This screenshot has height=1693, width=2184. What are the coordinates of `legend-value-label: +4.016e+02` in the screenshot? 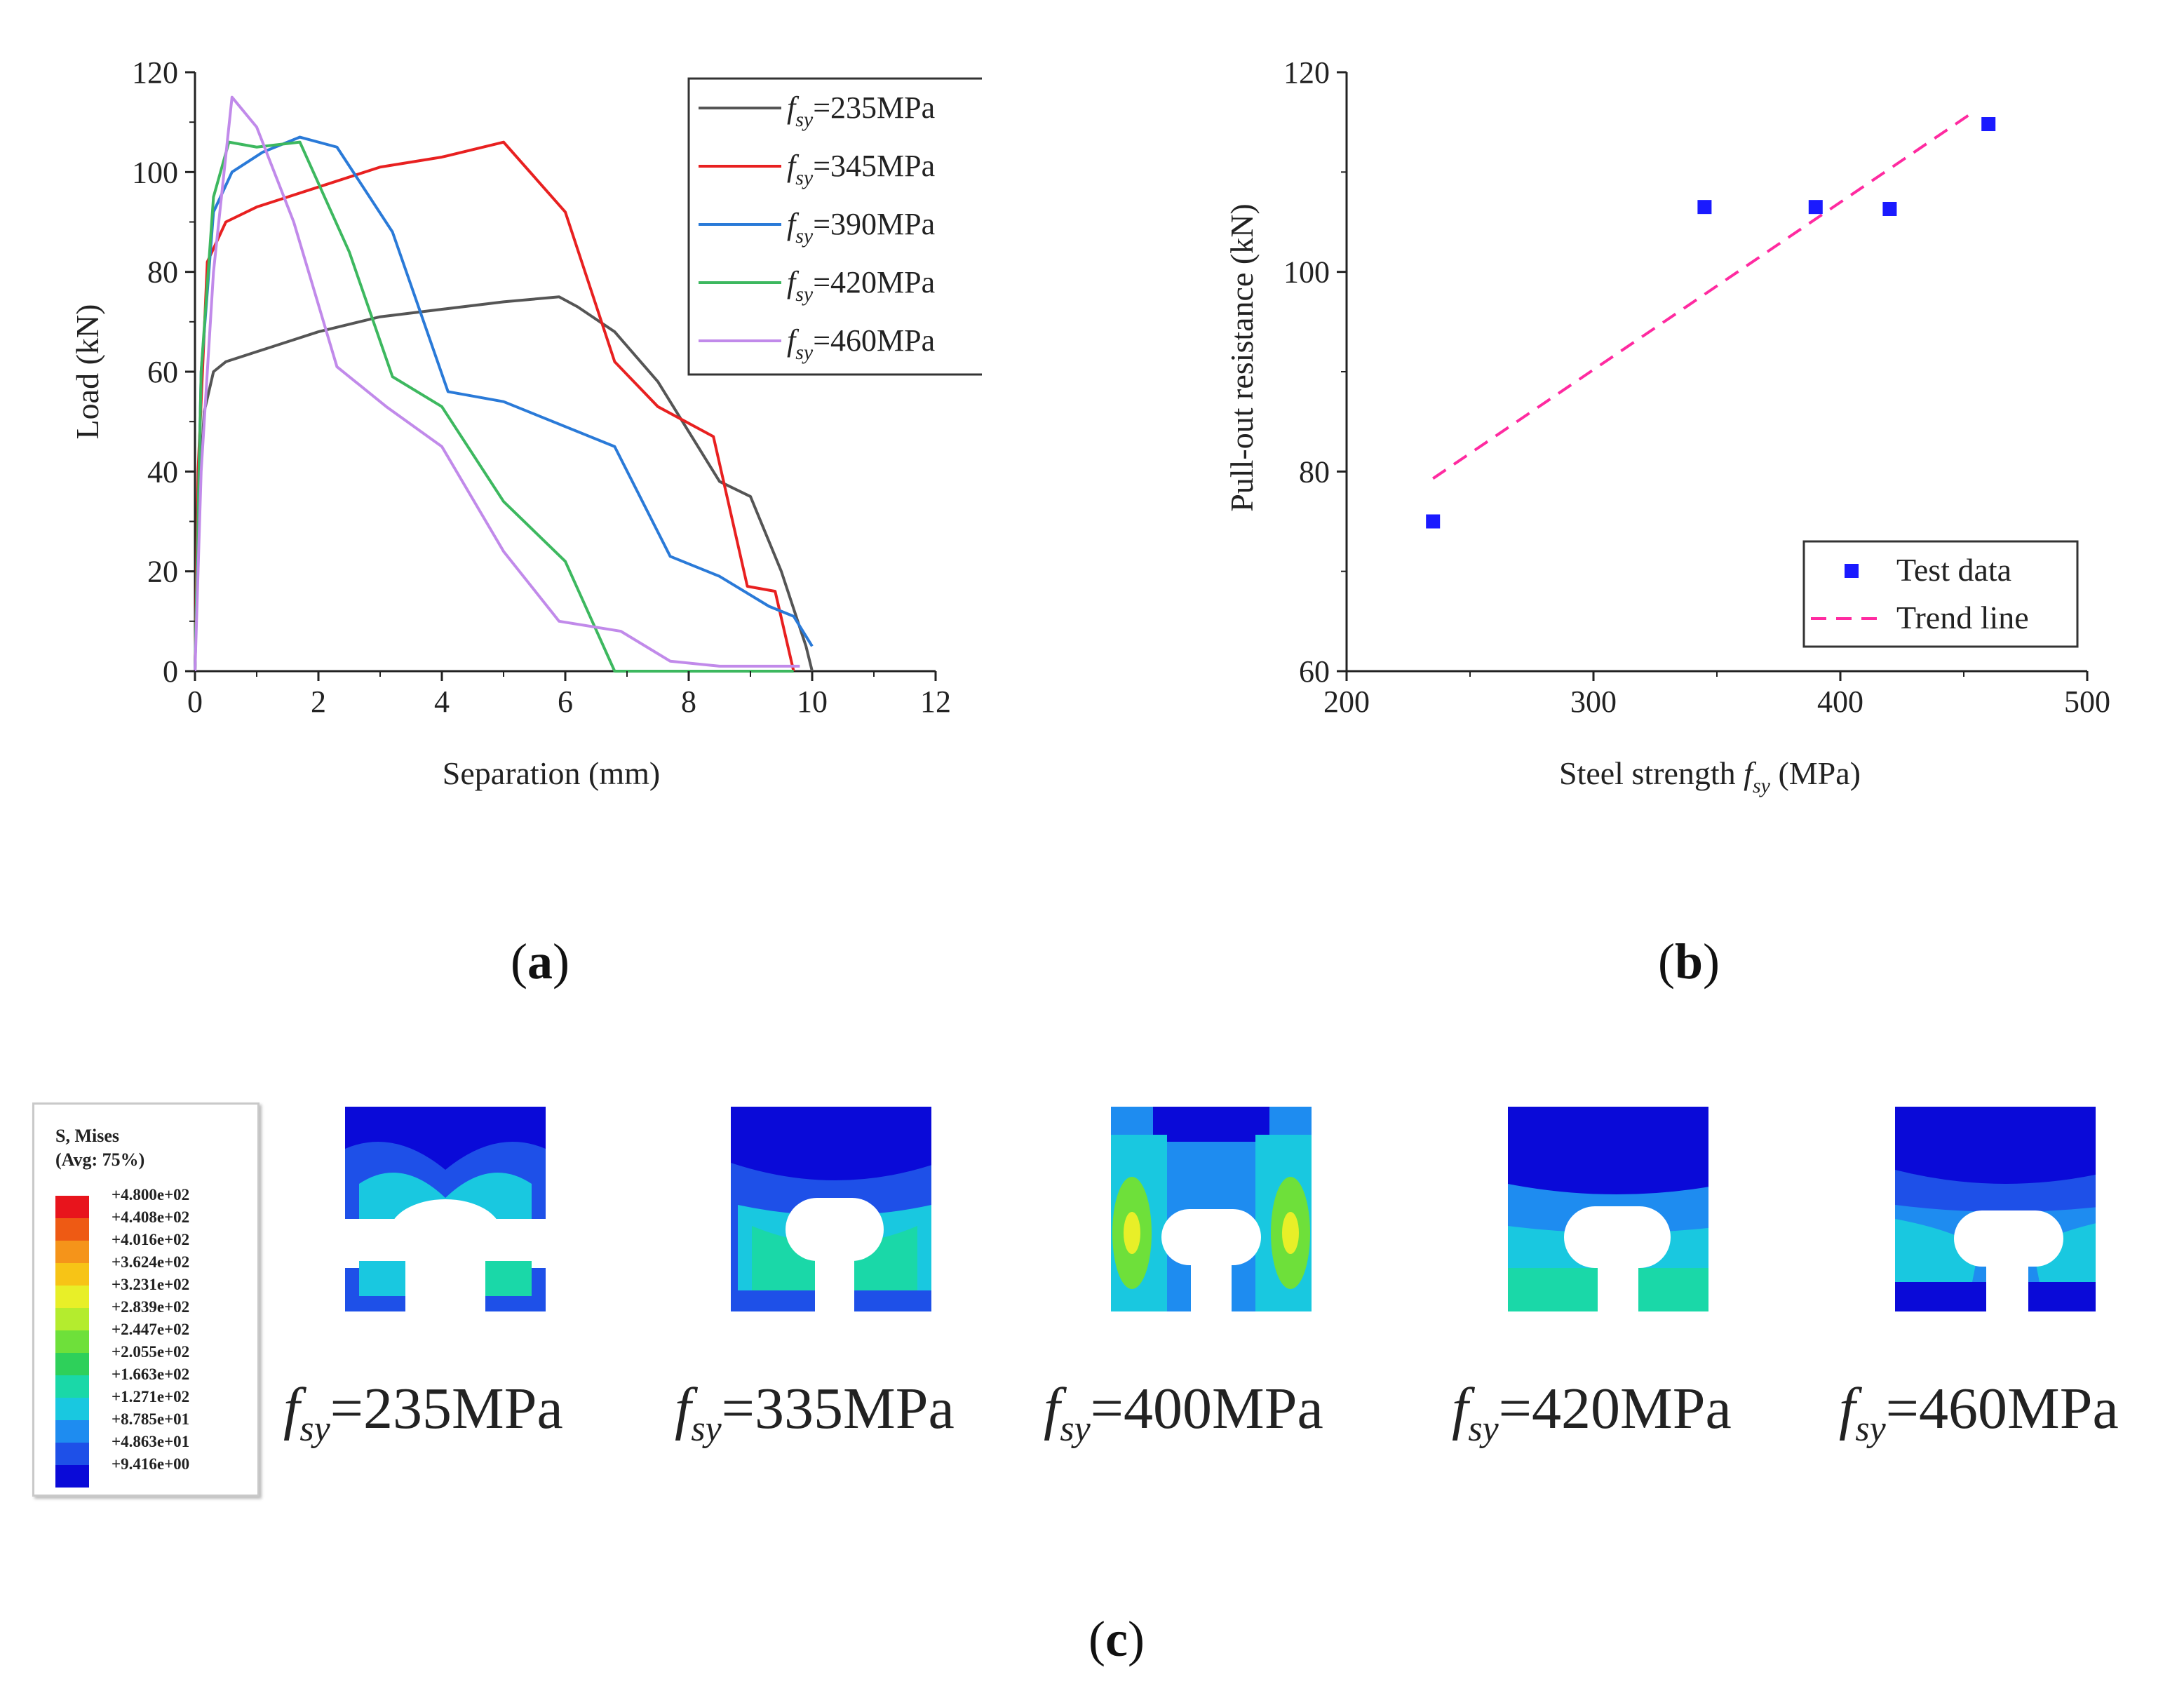 It's located at (151, 1240).